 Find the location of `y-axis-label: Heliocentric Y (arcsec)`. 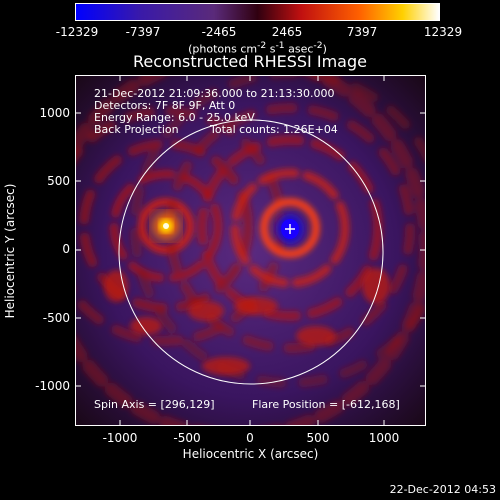

y-axis-label: Heliocentric Y (arcsec) is located at coordinates (10, 251).